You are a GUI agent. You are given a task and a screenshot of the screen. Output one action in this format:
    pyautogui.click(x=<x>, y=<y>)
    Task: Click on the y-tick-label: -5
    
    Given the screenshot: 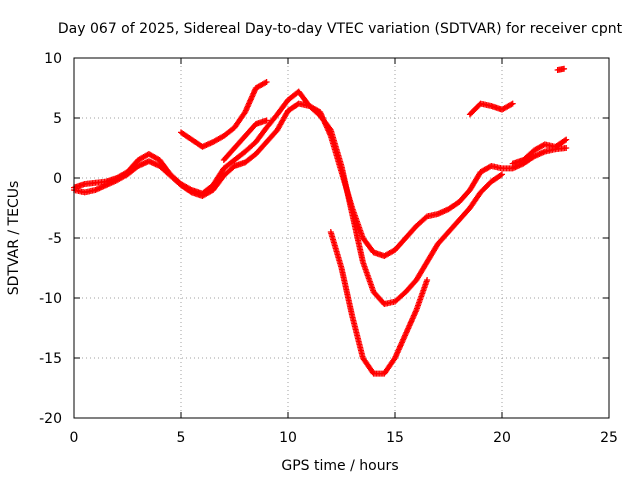 What is the action you would take?
    pyautogui.click(x=55, y=239)
    